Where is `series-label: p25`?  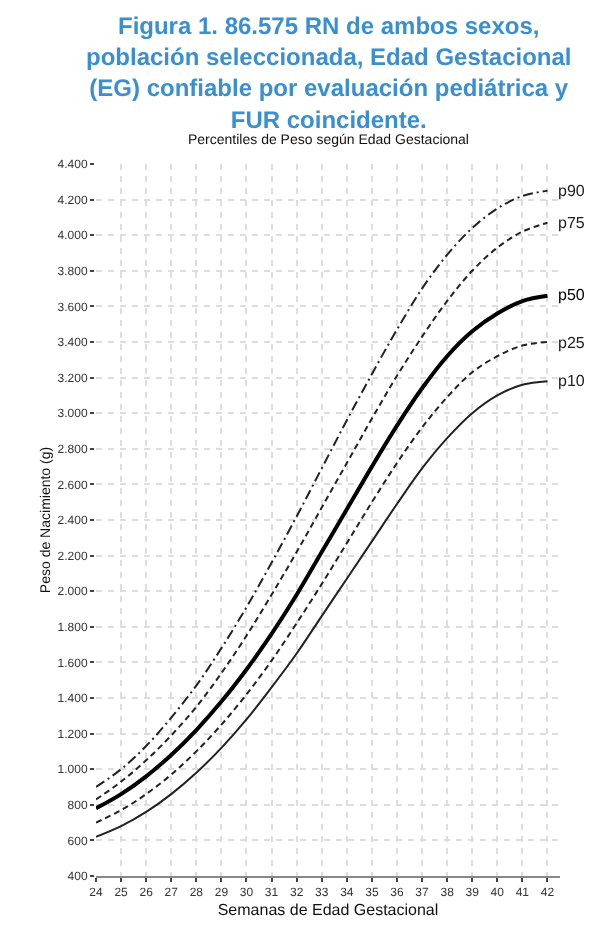 series-label: p25 is located at coordinates (572, 343).